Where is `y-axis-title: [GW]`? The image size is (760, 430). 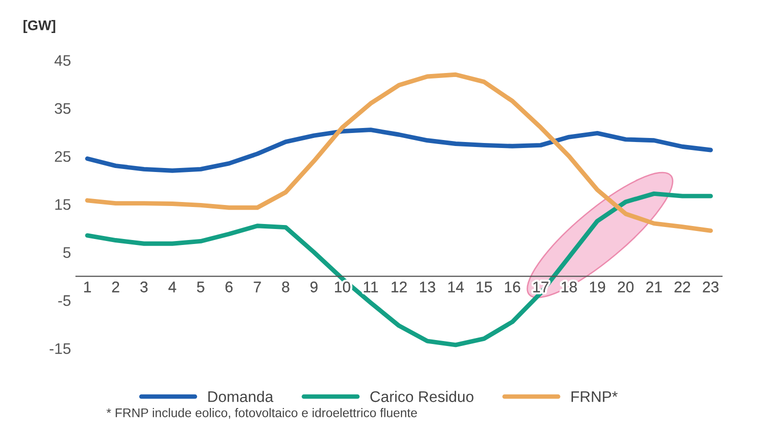
y-axis-title: [GW] is located at coordinates (40, 26).